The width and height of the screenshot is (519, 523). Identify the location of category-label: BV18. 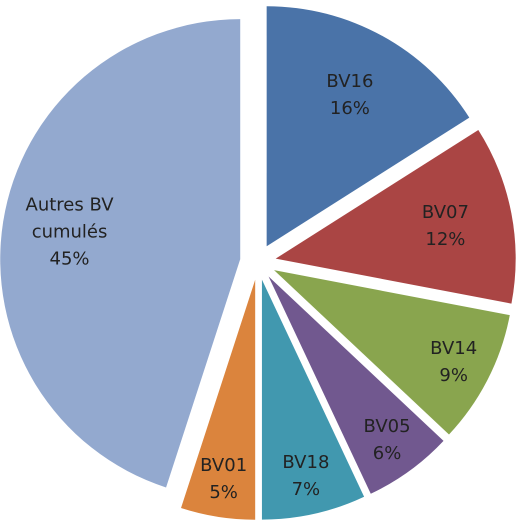
(306, 463).